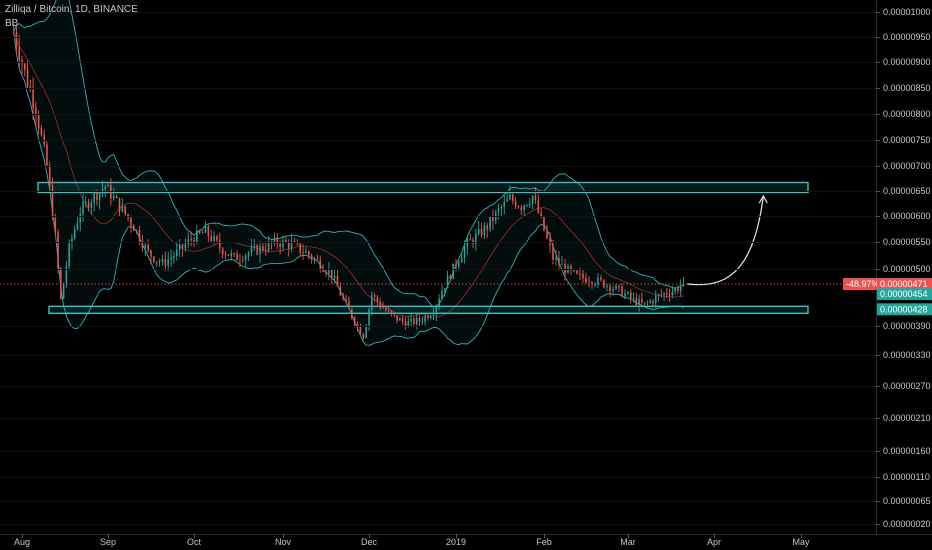  I want to click on x-tick-label: Aug, so click(22, 542).